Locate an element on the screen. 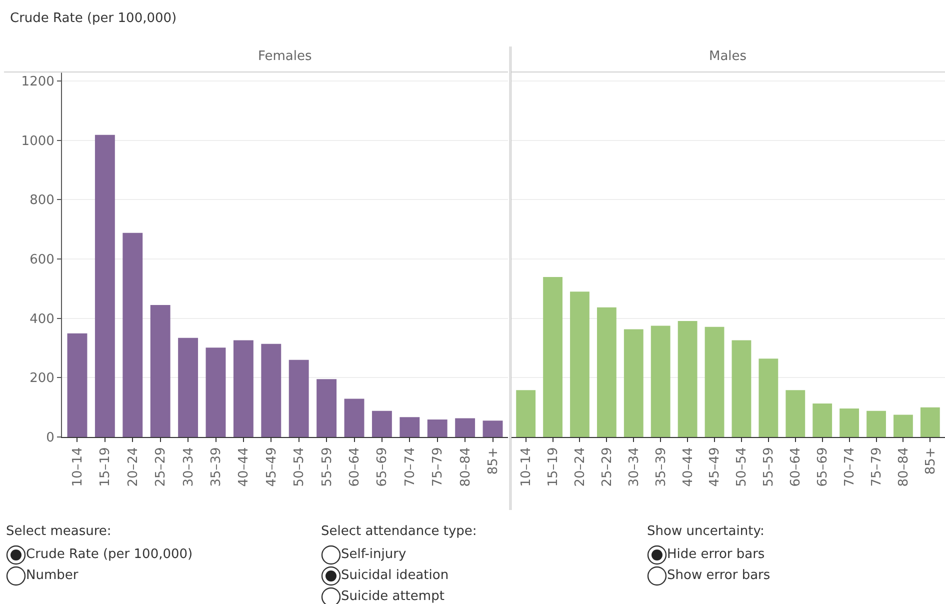 The width and height of the screenshot is (945, 604). y-tick-label: 600 is located at coordinates (42, 260).